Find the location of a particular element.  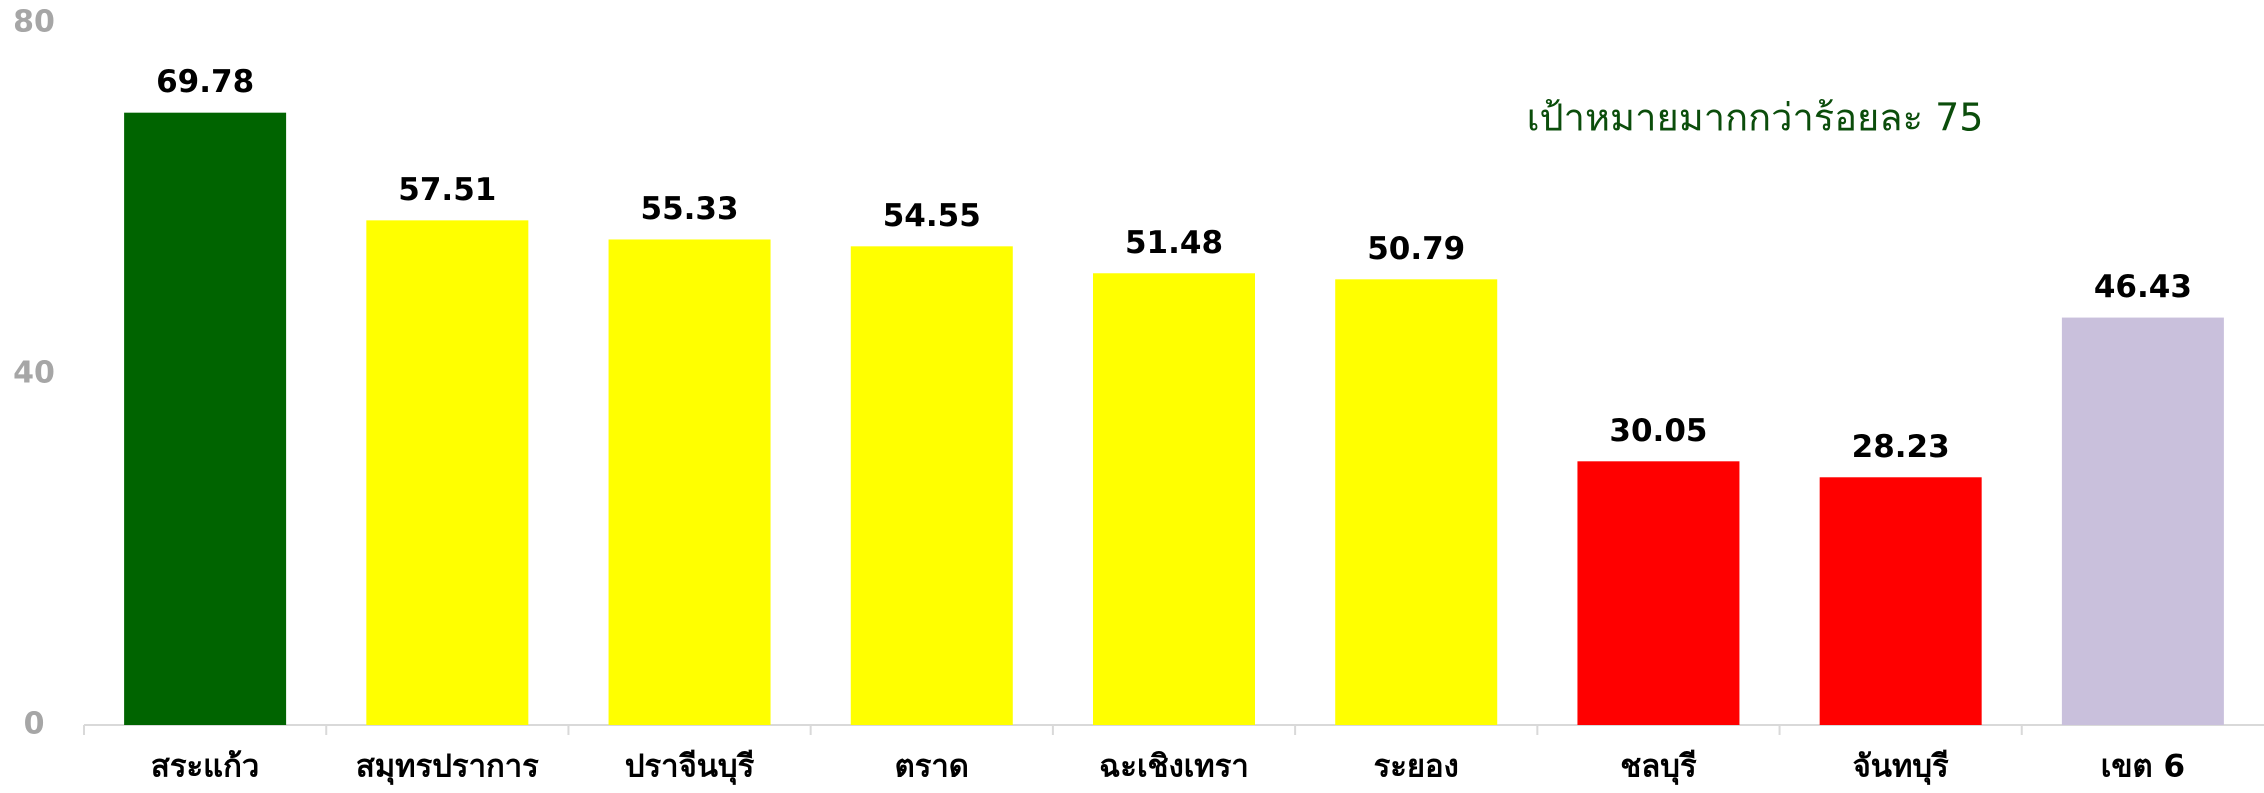

value-label: 55.33 is located at coordinates (690, 209).